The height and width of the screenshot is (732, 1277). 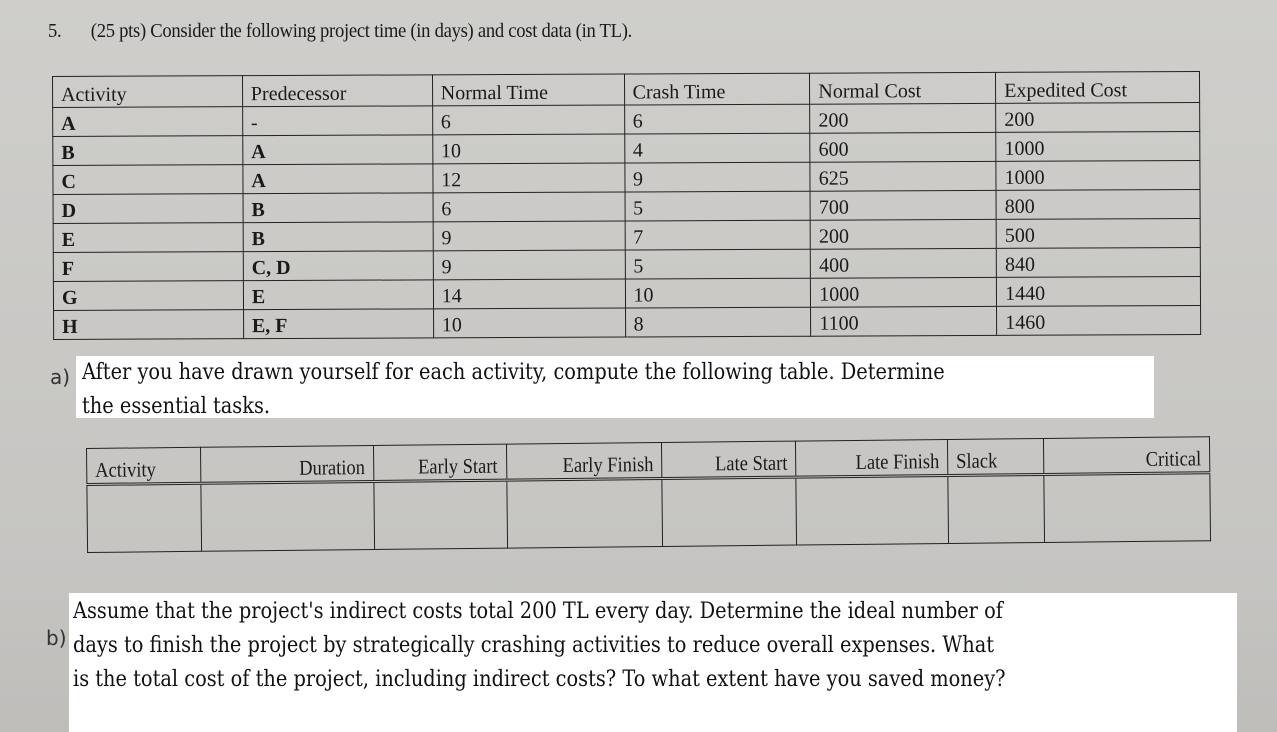 I want to click on cell-activity: C, so click(x=147, y=179).